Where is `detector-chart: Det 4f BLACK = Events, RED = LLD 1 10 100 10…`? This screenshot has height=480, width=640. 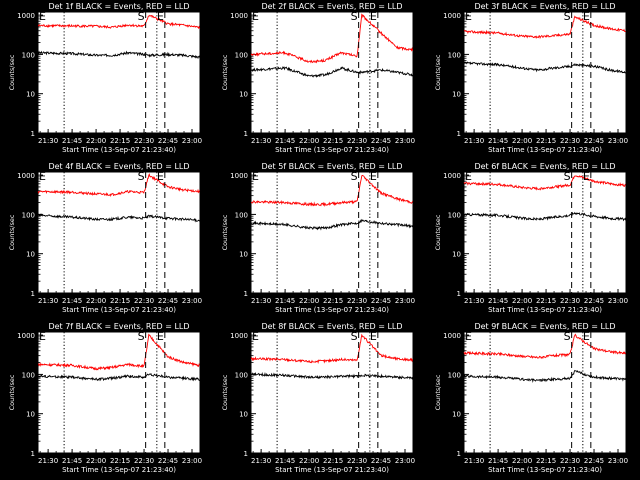 detector-chart: Det 4f BLACK = Events, RED = LLD 1 10 100 10… is located at coordinates (105, 238).